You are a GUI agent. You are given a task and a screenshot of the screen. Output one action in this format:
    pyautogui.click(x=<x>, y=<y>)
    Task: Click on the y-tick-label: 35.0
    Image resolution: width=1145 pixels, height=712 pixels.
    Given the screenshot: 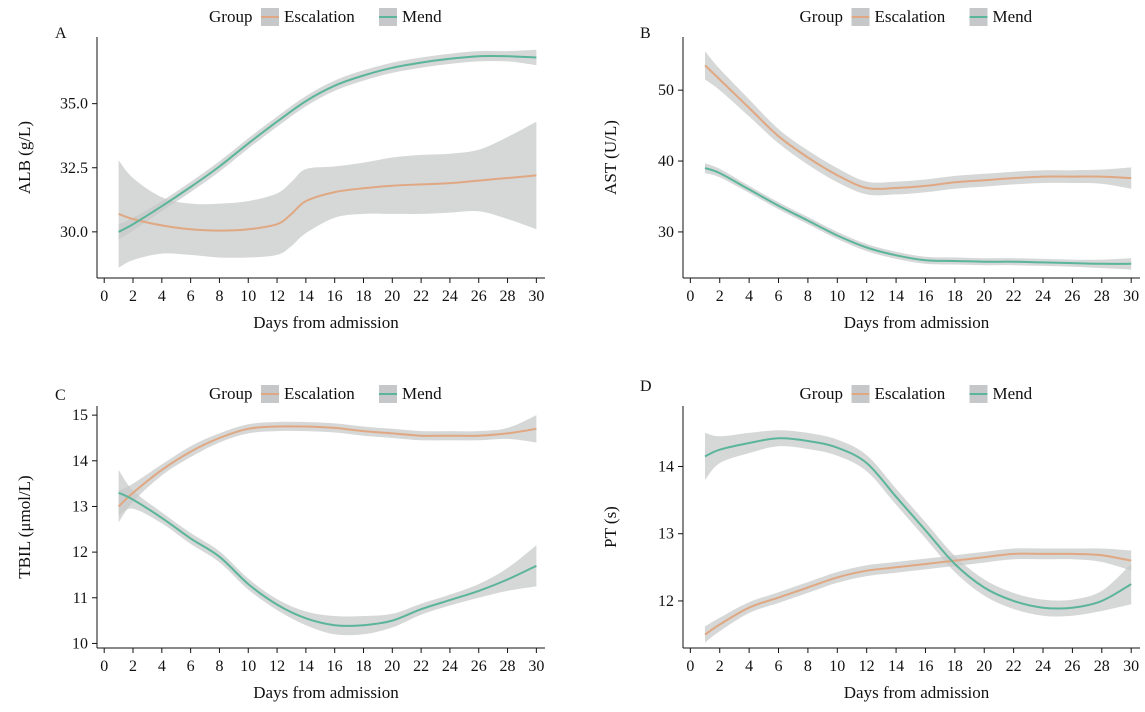 What is the action you would take?
    pyautogui.click(x=74, y=104)
    